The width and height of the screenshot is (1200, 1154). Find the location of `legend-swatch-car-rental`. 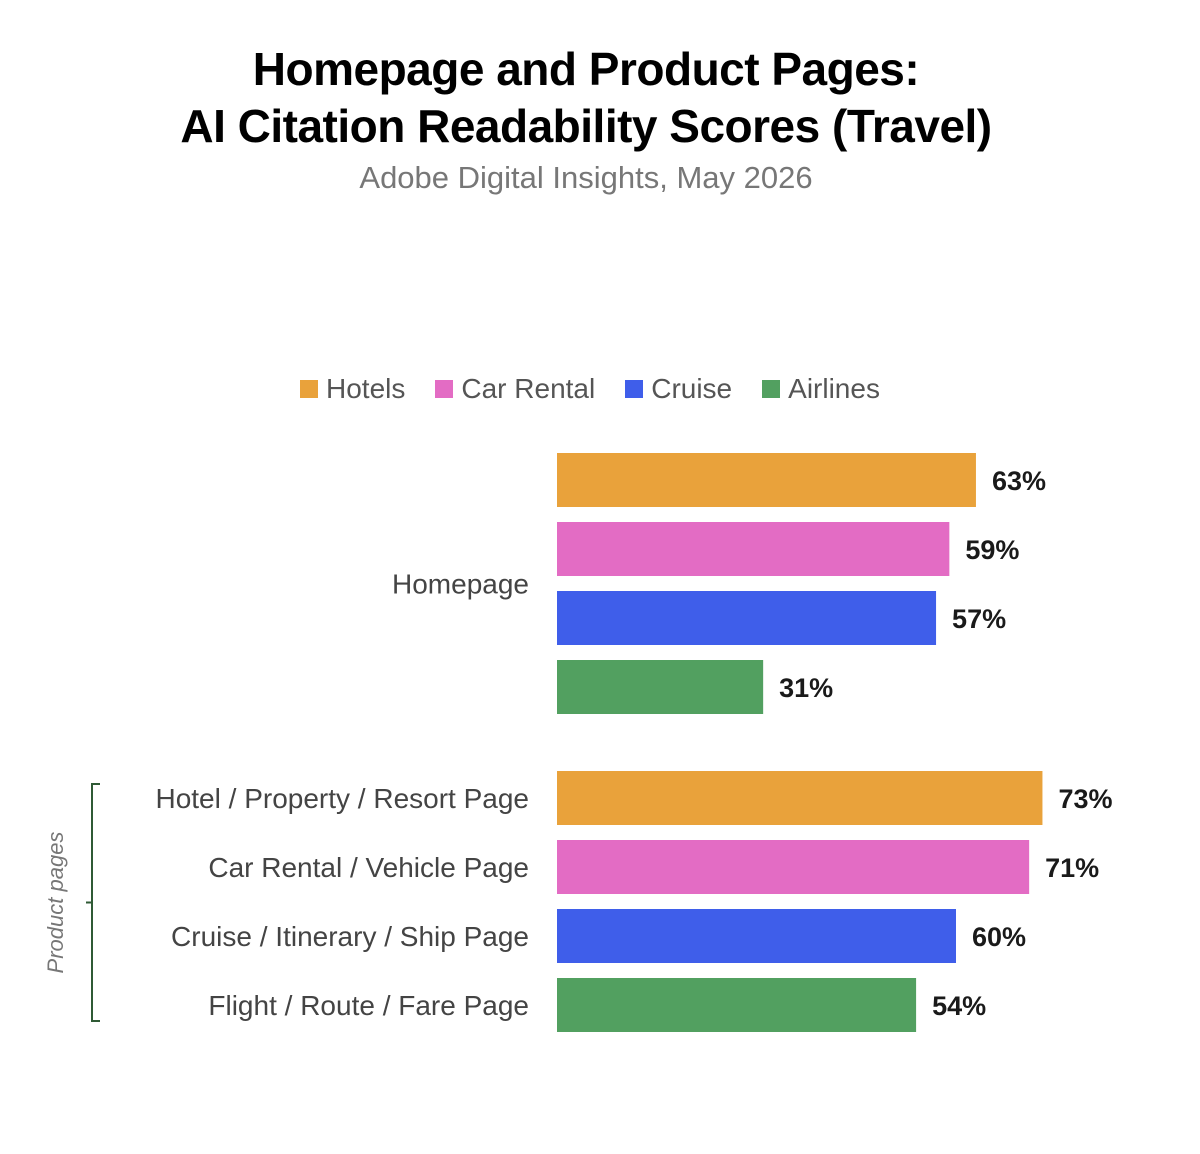

legend-swatch-car-rental is located at coordinates (444, 389).